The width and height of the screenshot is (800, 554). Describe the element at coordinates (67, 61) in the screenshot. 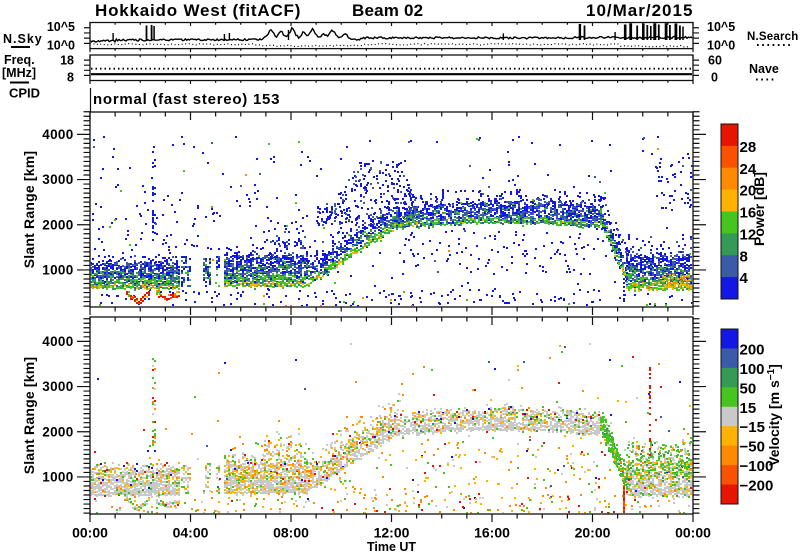

I see `svg-text: 18` at that location.